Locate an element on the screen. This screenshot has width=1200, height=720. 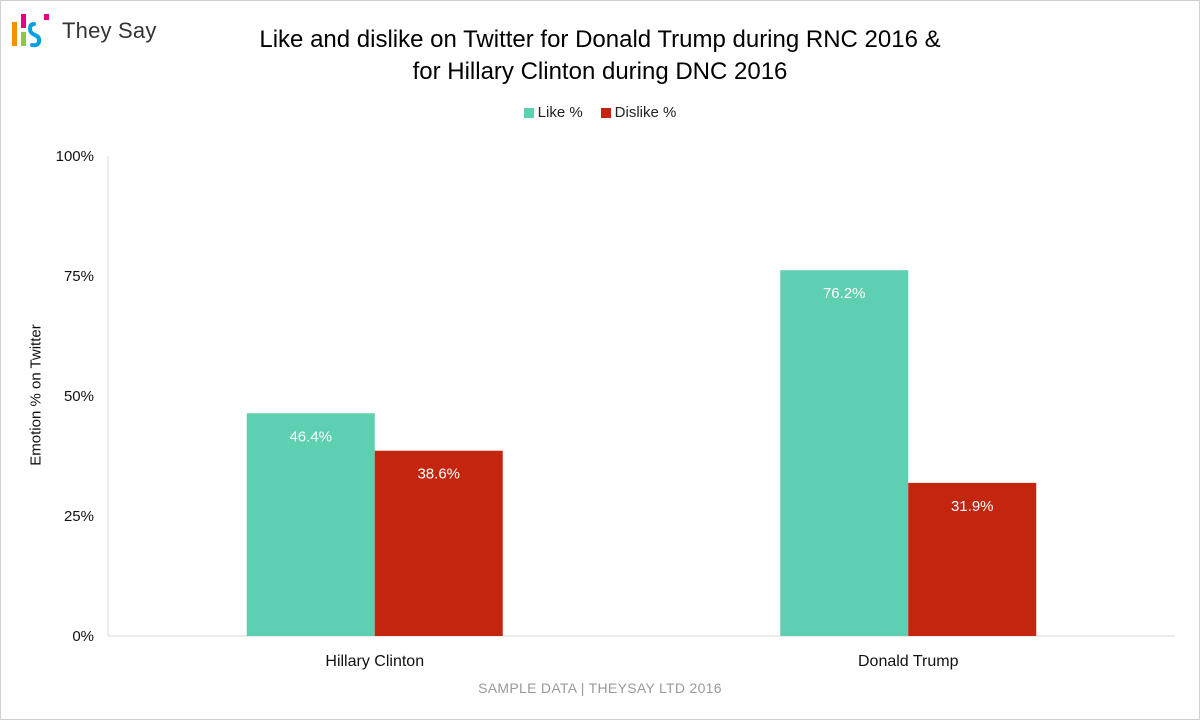
footer-note: SAMPLE DATA | THEYSAY LTD 2016 is located at coordinates (600, 688).